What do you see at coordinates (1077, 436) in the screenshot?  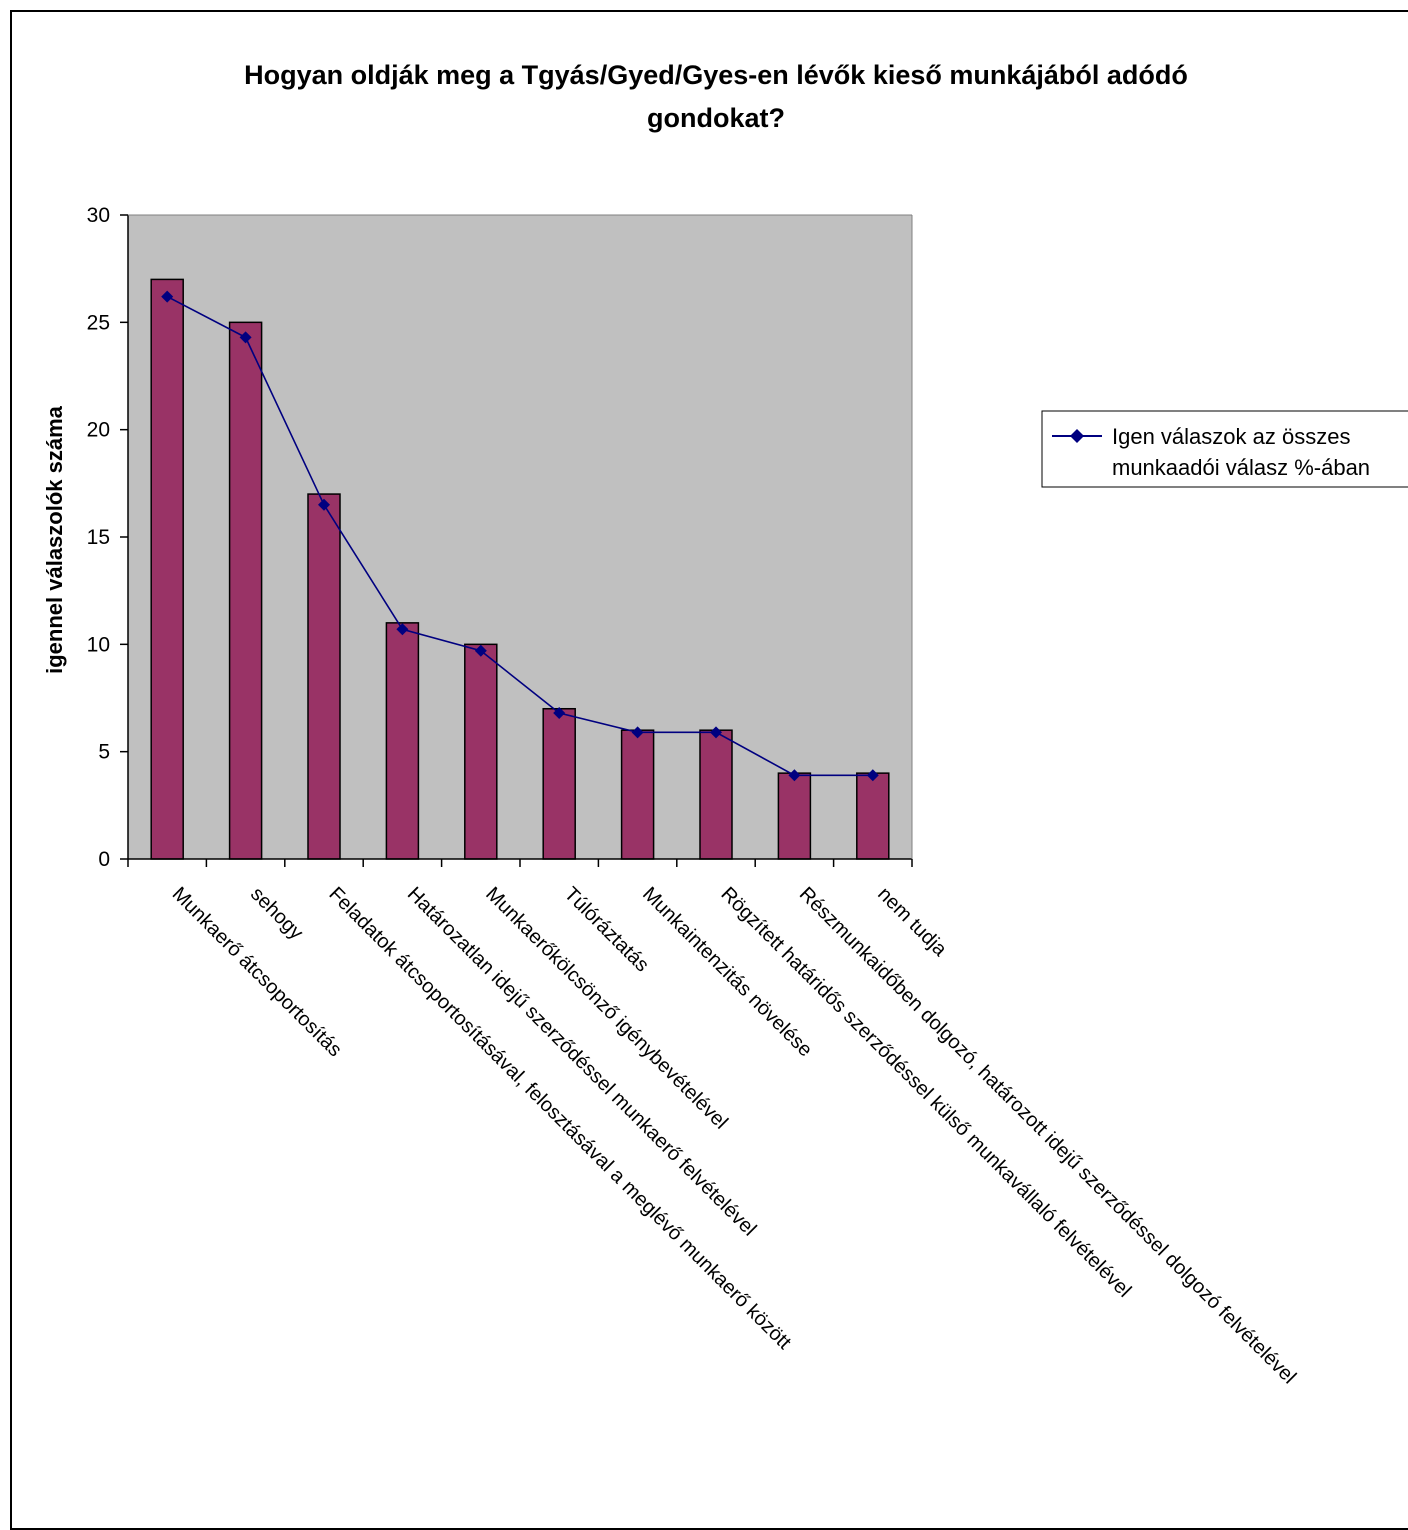 I see `legend-marker-diamond` at bounding box center [1077, 436].